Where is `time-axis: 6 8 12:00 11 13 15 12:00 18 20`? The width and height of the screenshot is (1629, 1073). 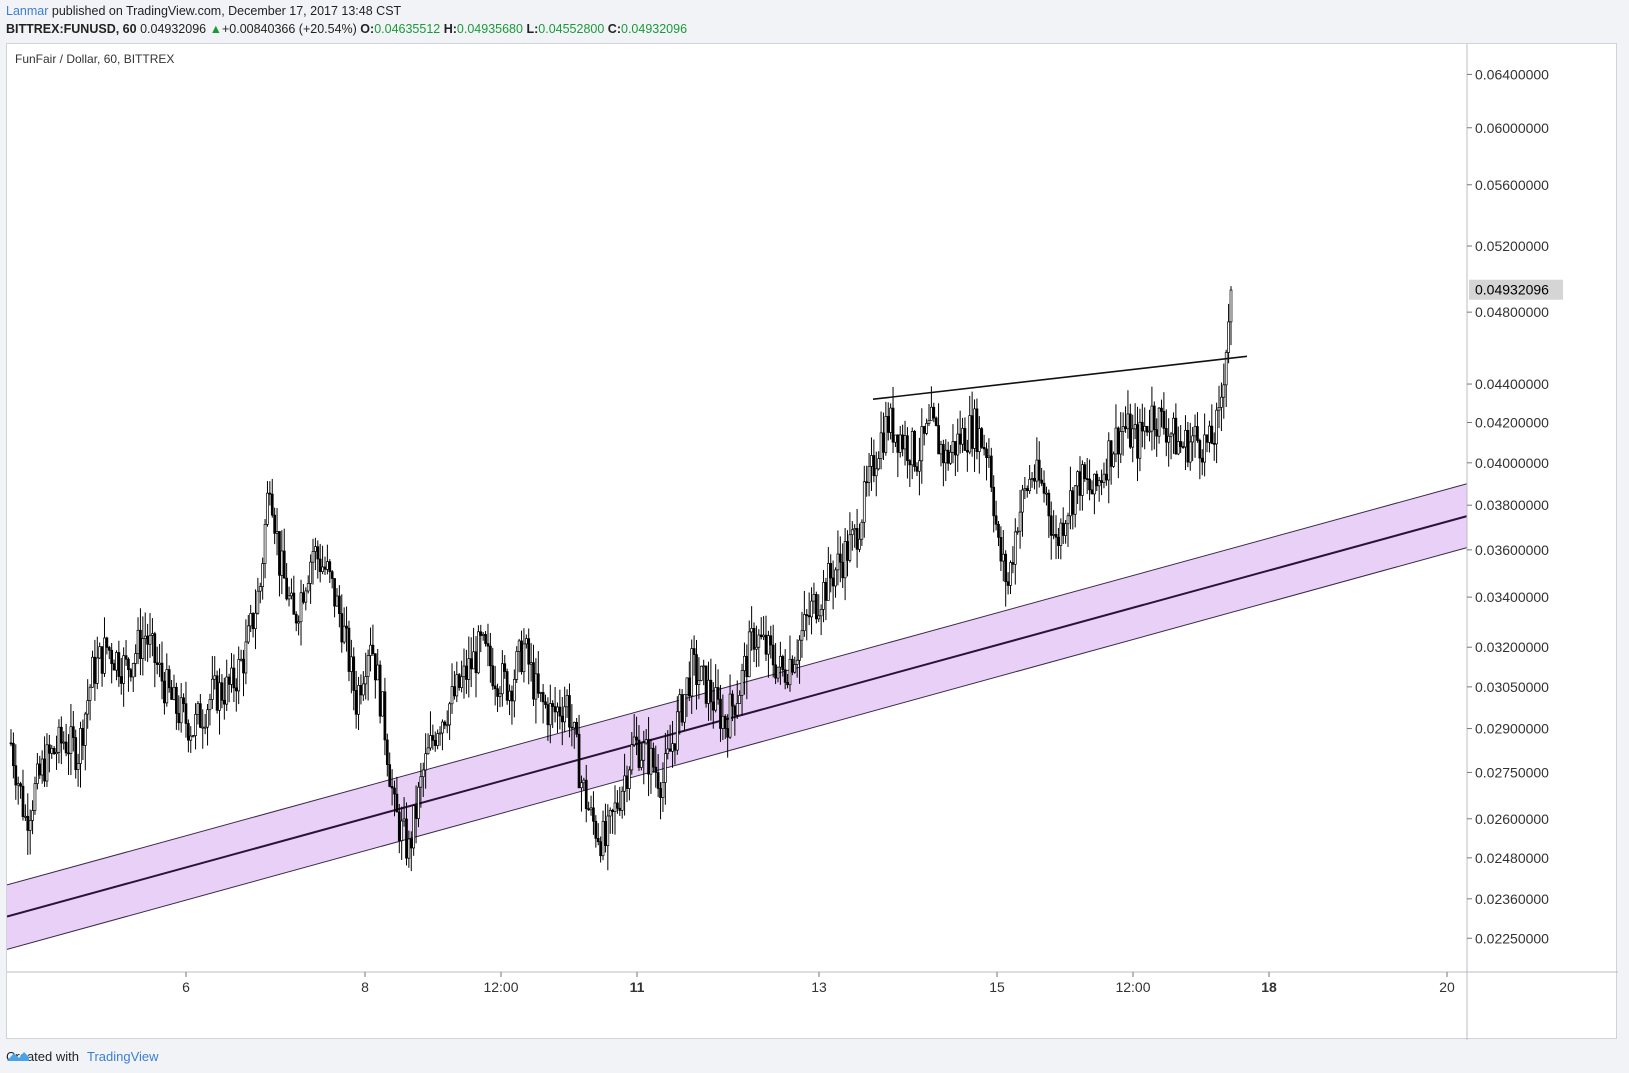 time-axis: 6 8 12:00 11 13 15 12:00 18 20 is located at coordinates (818, 983).